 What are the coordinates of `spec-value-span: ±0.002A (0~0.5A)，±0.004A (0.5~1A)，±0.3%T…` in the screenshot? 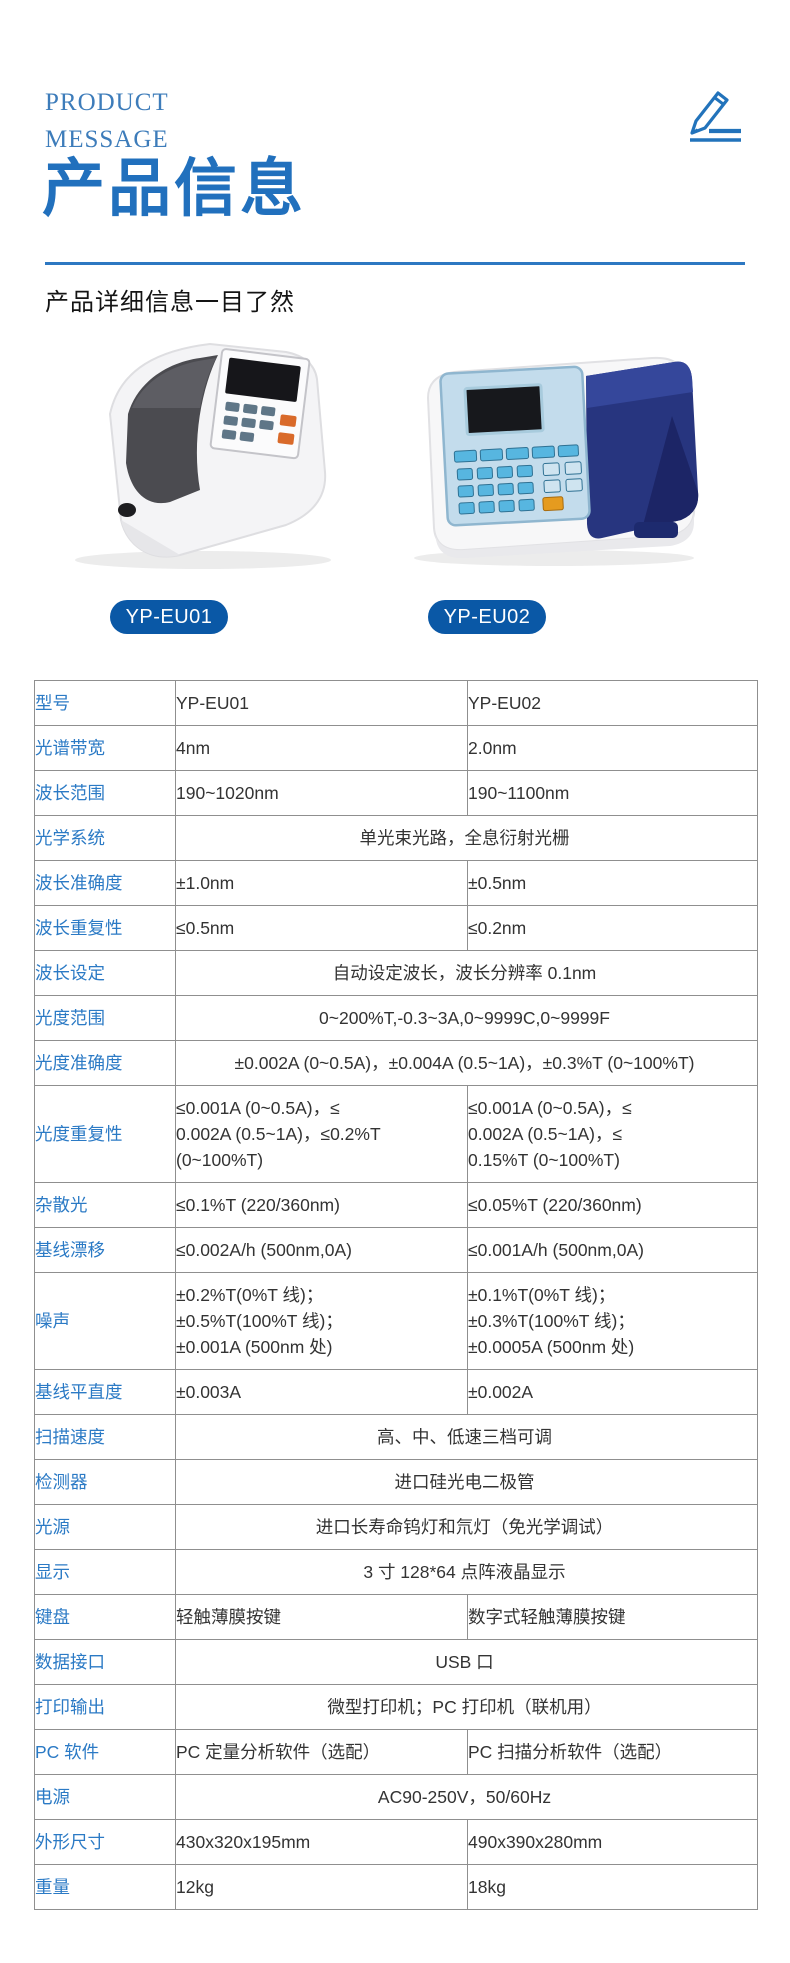 It's located at (466, 1063).